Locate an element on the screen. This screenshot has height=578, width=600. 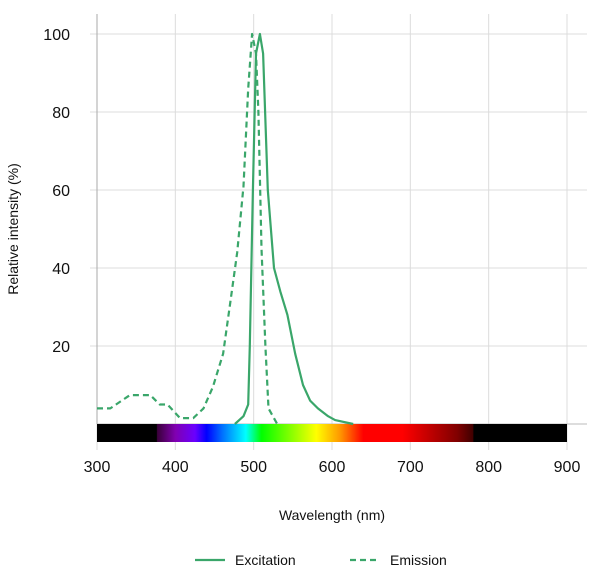
y-tick-label: 60 is located at coordinates (61, 191).